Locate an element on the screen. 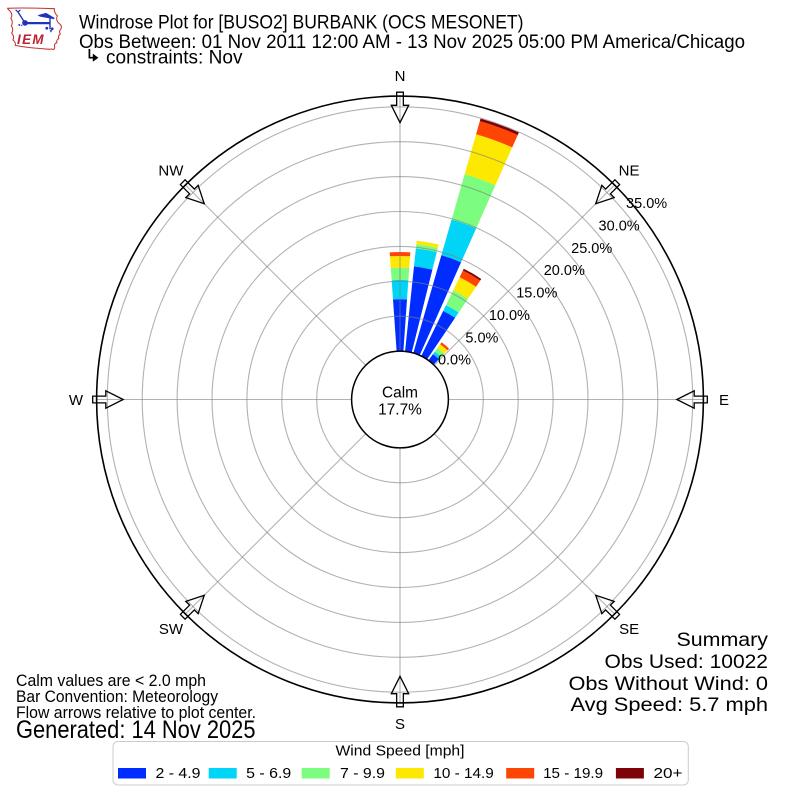  svg-text: SE is located at coordinates (629, 629).